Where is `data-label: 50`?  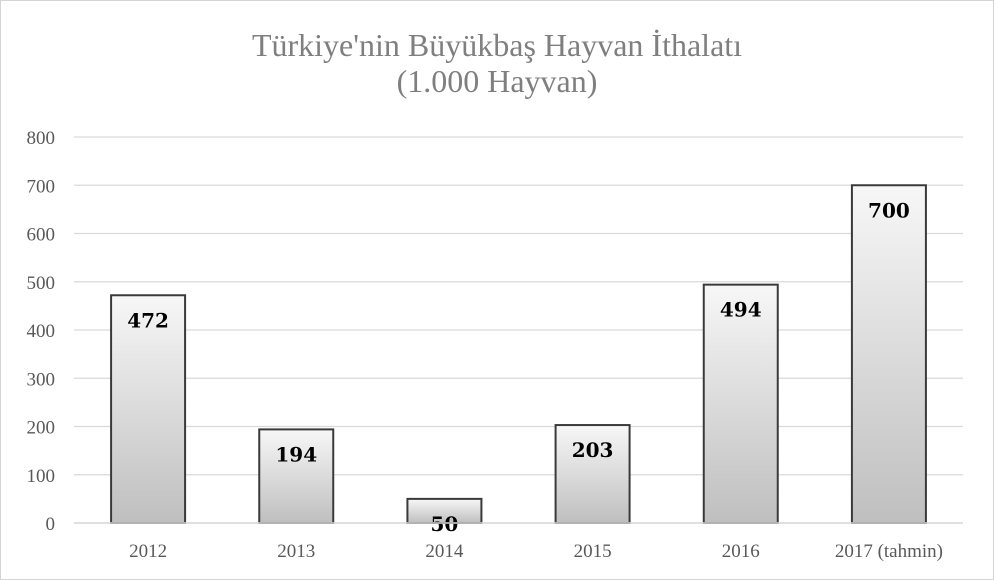
data-label: 50 is located at coordinates (444, 524).